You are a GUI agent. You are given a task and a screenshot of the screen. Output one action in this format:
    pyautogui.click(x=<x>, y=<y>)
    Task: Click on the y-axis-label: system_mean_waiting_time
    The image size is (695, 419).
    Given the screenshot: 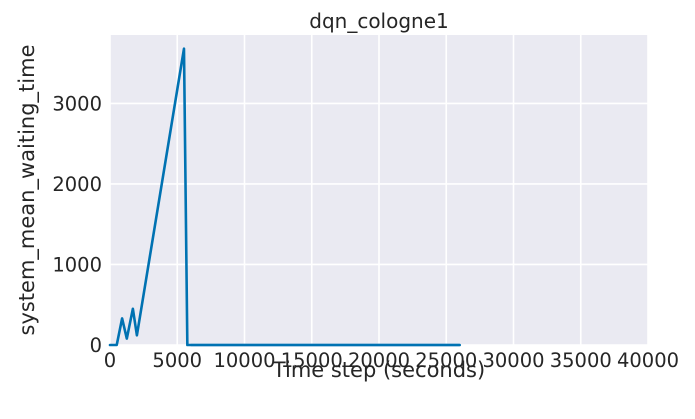 What is the action you would take?
    pyautogui.click(x=27, y=189)
    